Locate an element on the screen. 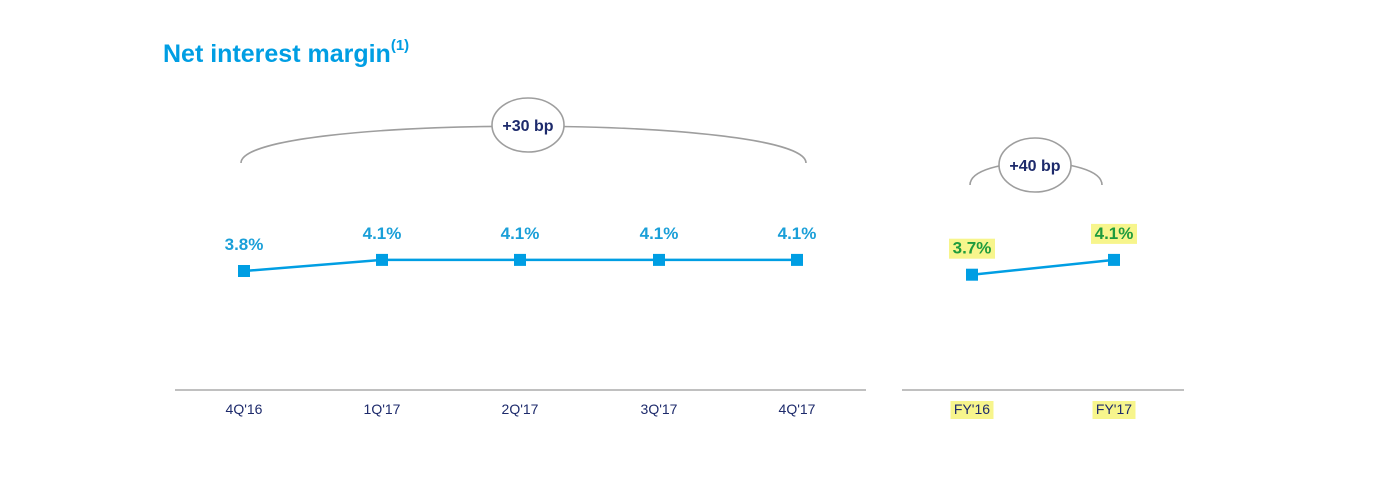 The width and height of the screenshot is (1400, 488). chart-title: Net interest margin(1) is located at coordinates (286, 53).